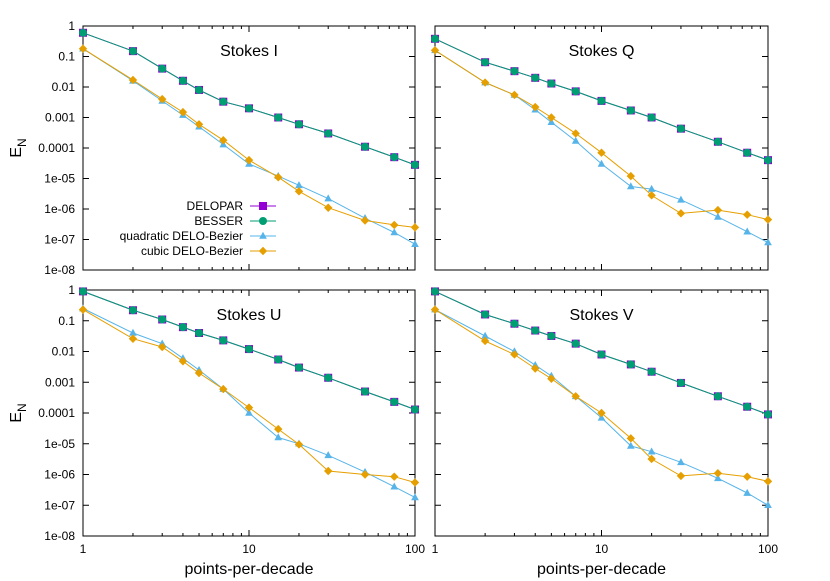  I want to click on x-axis-label: points-per-decade, so click(601, 569).